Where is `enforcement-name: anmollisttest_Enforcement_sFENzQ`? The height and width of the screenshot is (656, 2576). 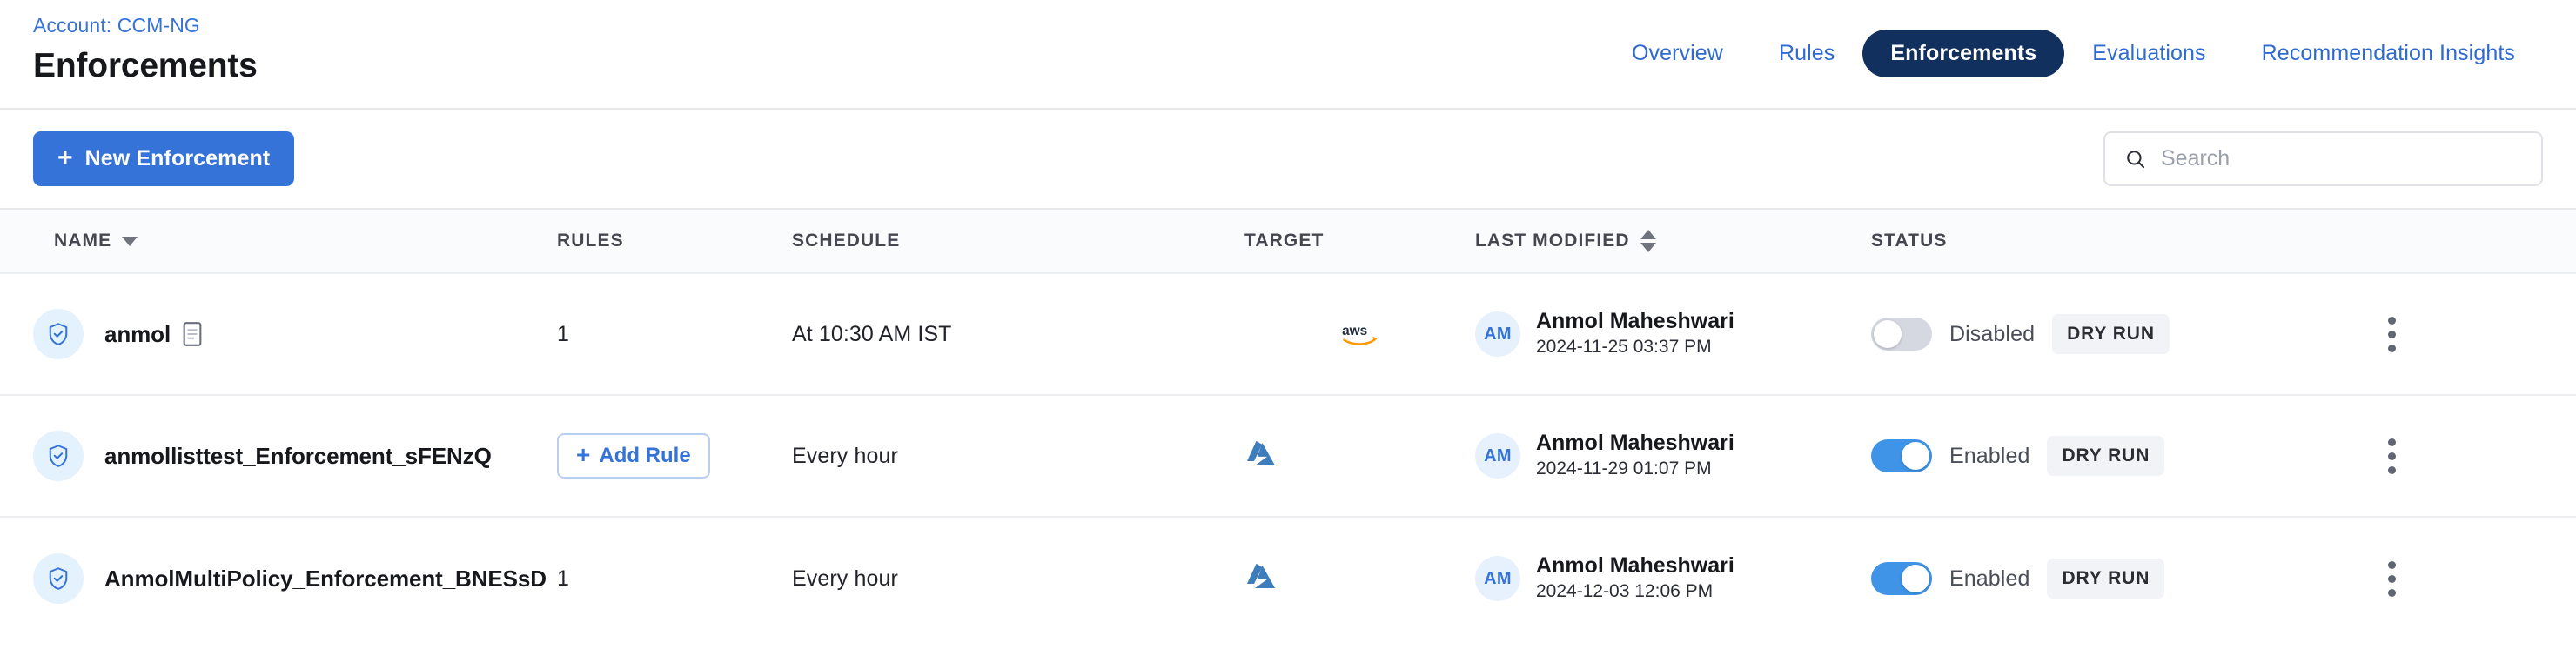
enforcement-name: anmollisttest_Enforcement_sFENzQ is located at coordinates (298, 455).